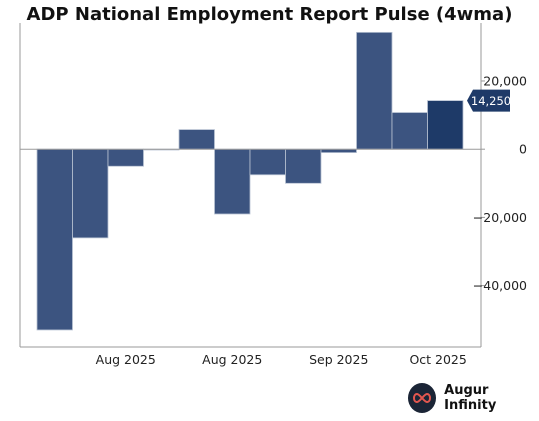 This screenshot has width=539, height=421. I want to click on brand: Augur Infinity, so click(473, 398).